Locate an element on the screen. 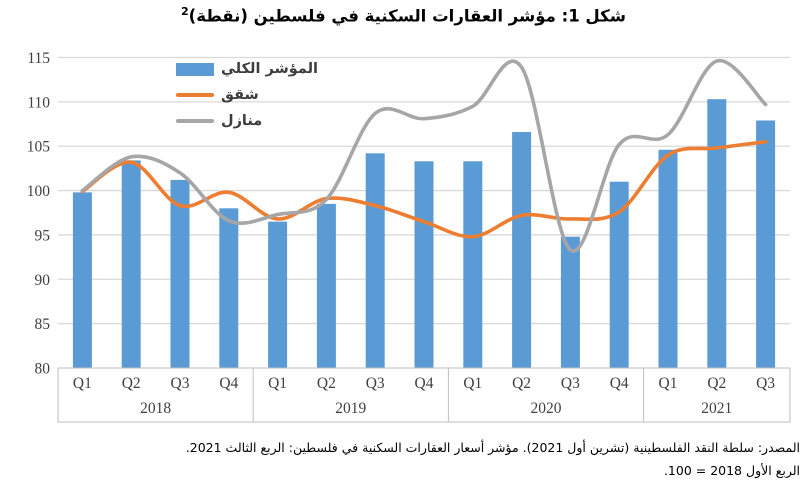 The width and height of the screenshot is (807, 490). quarter-label-3: Q4 is located at coordinates (228, 383).